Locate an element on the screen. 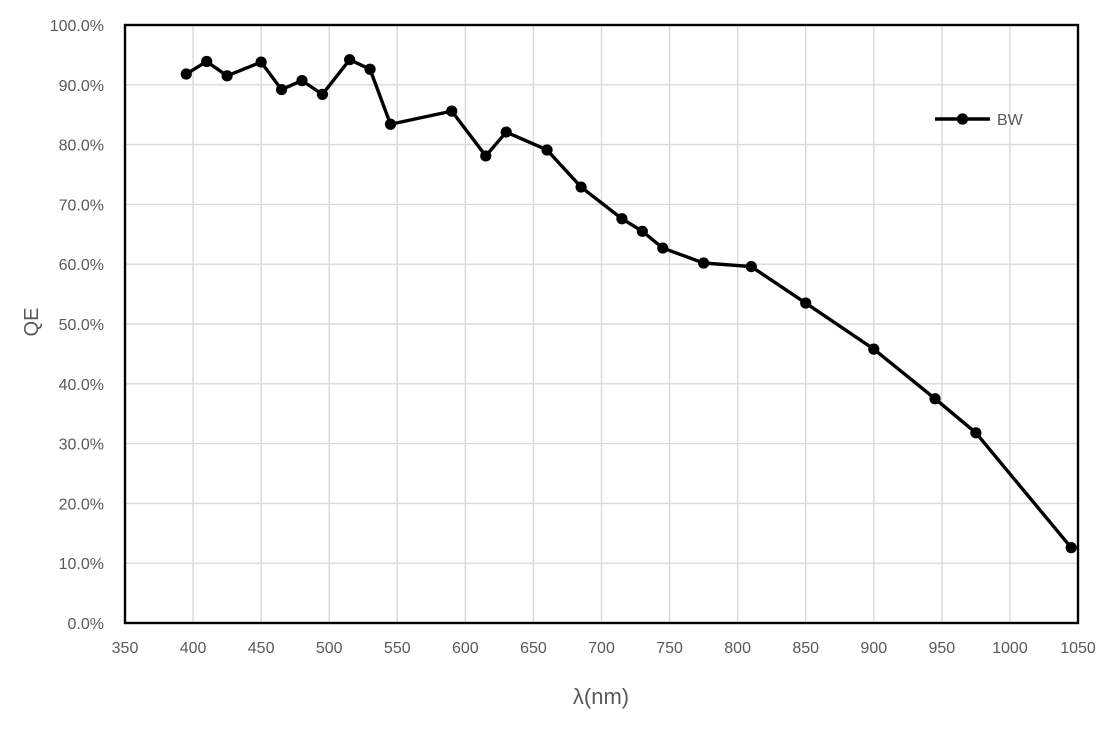 This screenshot has height=738, width=1110. y-tick-label: 40.0% is located at coordinates (81, 385).